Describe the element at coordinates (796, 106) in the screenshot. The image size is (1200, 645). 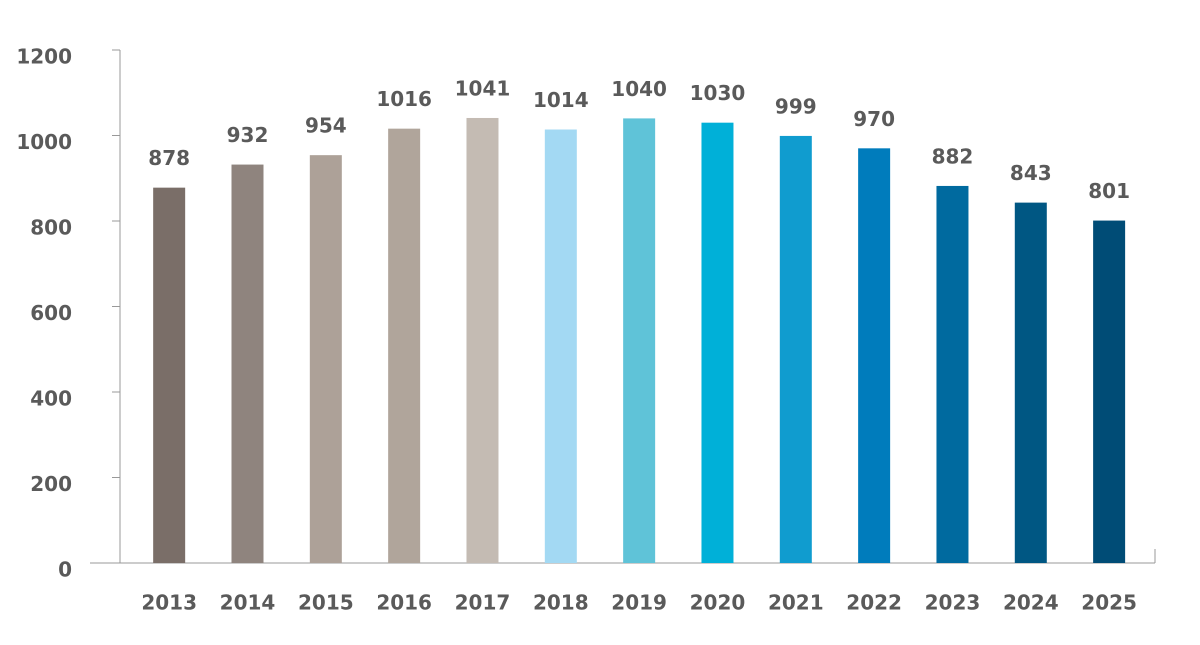
I see `value-label: 999` at that location.